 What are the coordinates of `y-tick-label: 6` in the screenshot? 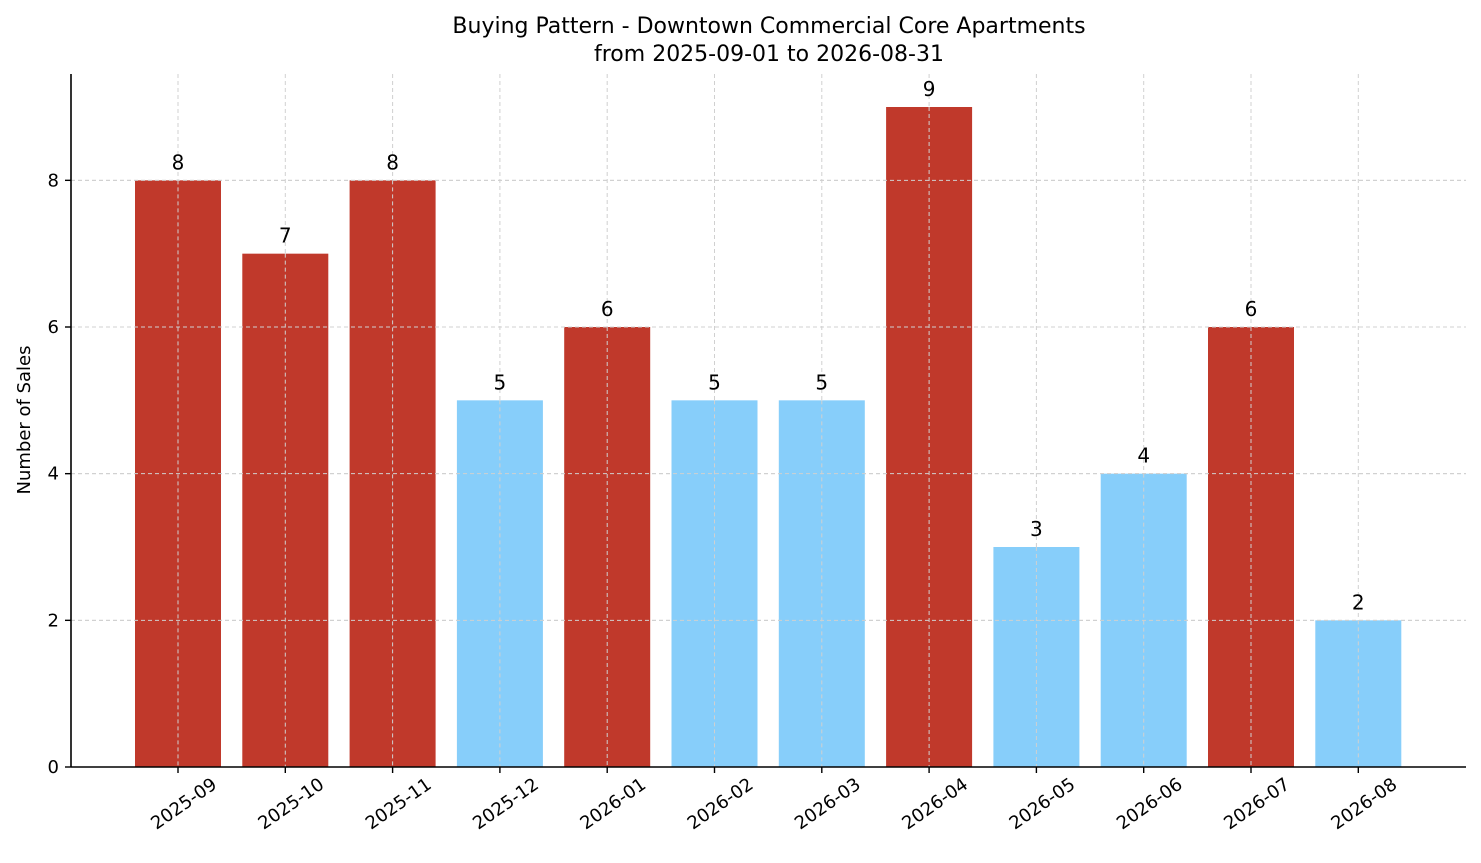 It's located at (53, 327).